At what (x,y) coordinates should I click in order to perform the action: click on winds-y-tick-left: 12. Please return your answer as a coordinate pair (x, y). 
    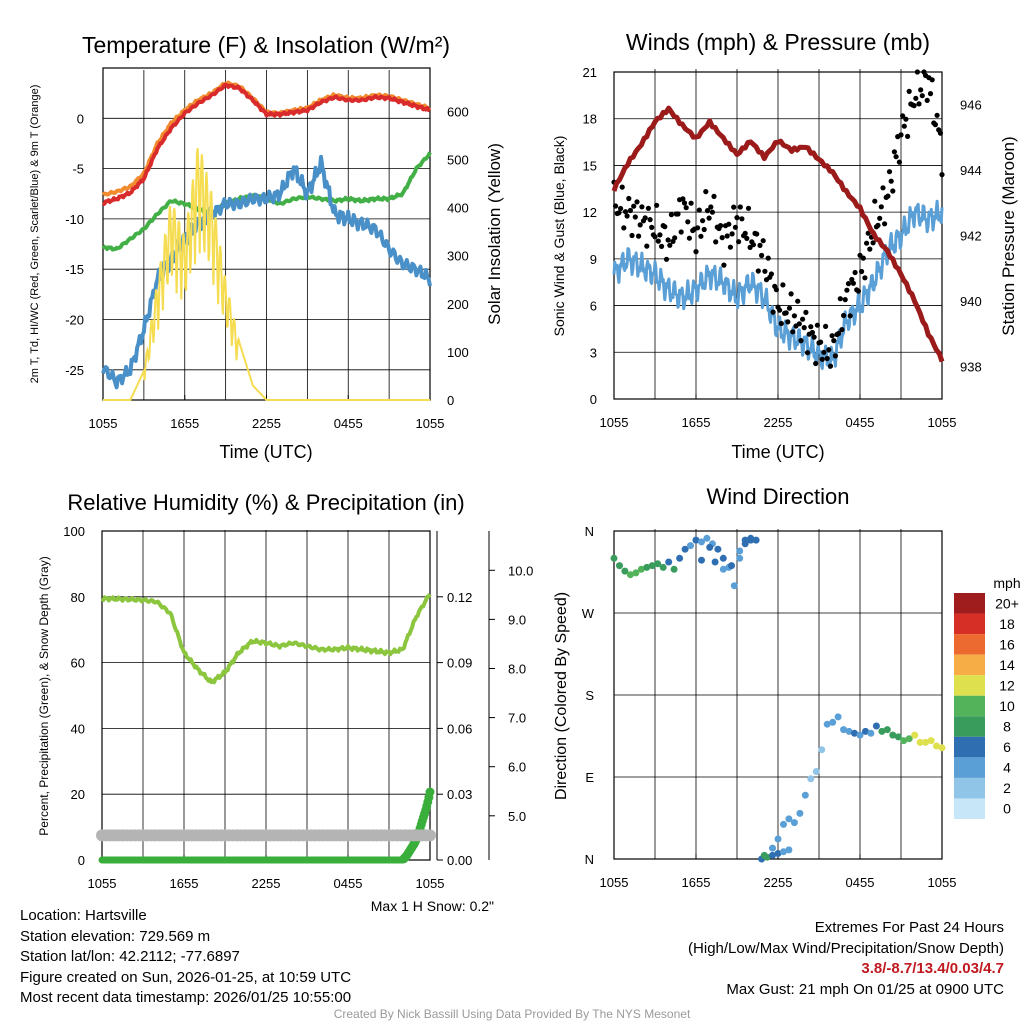
    Looking at the image, I should click on (590, 212).